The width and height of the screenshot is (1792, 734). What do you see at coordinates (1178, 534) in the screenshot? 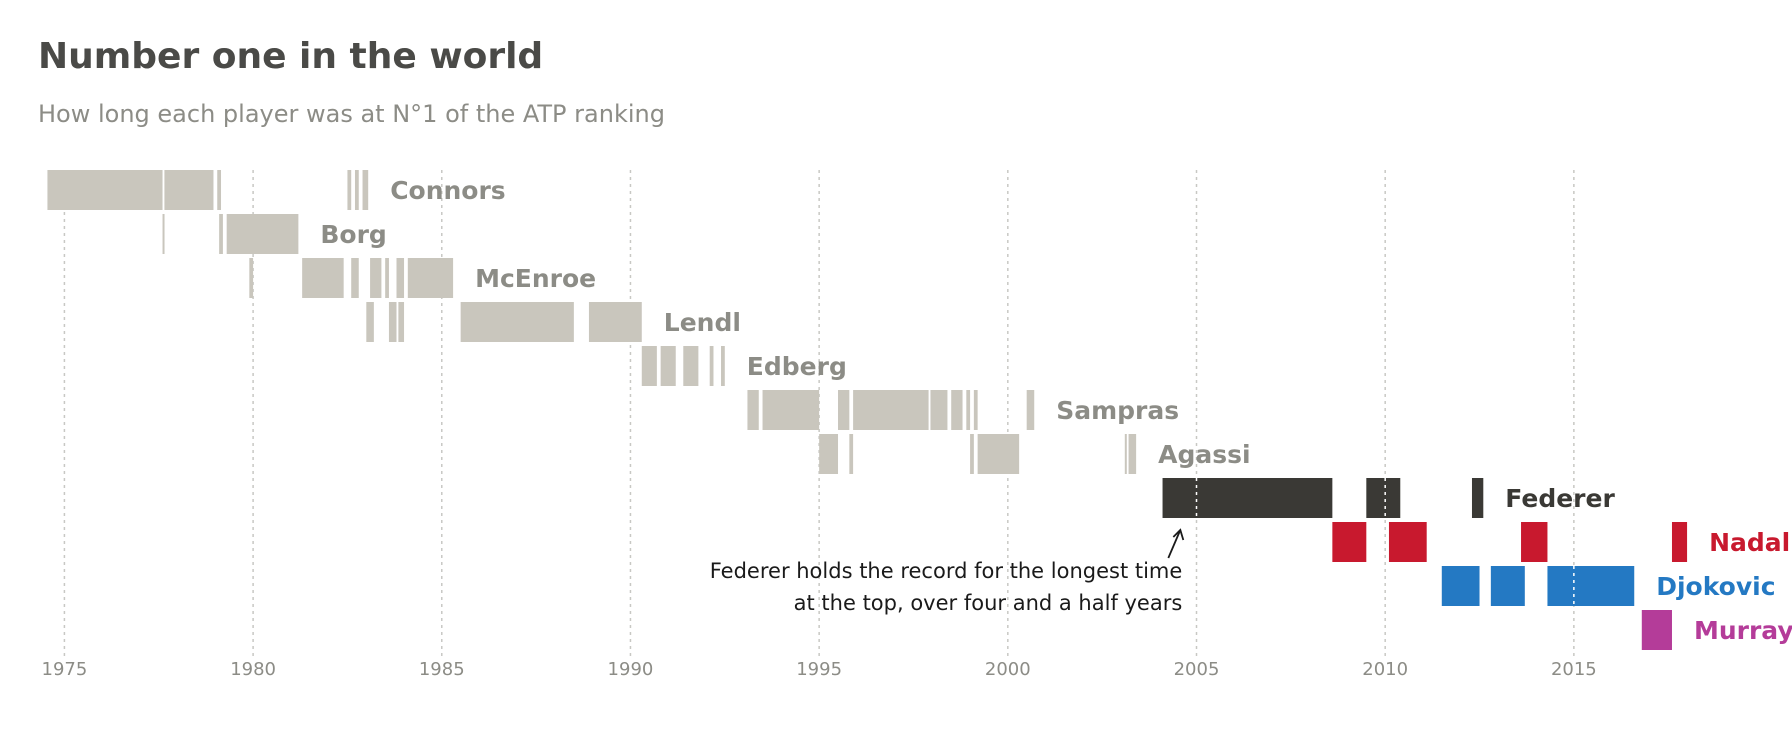
I see `annotation-arrowhead` at bounding box center [1178, 534].